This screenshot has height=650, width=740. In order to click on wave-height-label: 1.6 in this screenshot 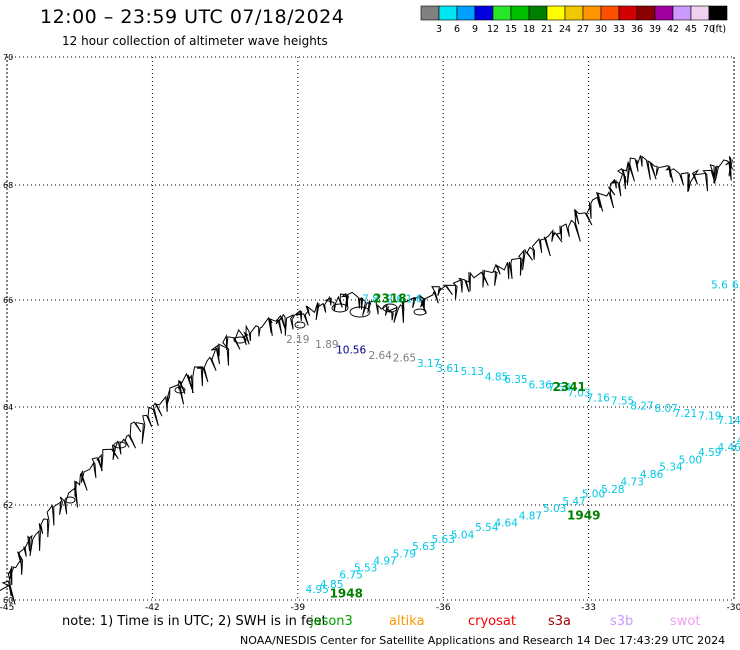, I will do `click(414, 300)`.